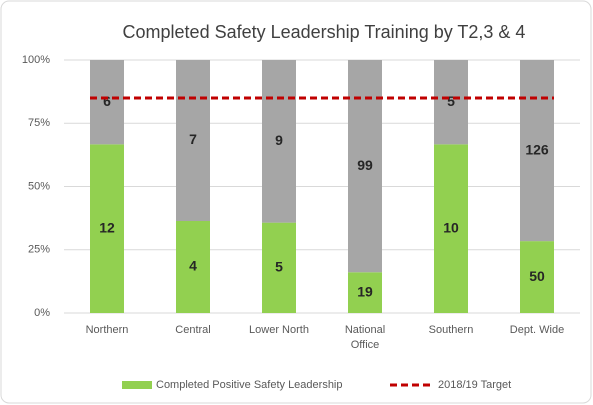  I want to click on legend-label: 2018/19 Target, so click(474, 385).